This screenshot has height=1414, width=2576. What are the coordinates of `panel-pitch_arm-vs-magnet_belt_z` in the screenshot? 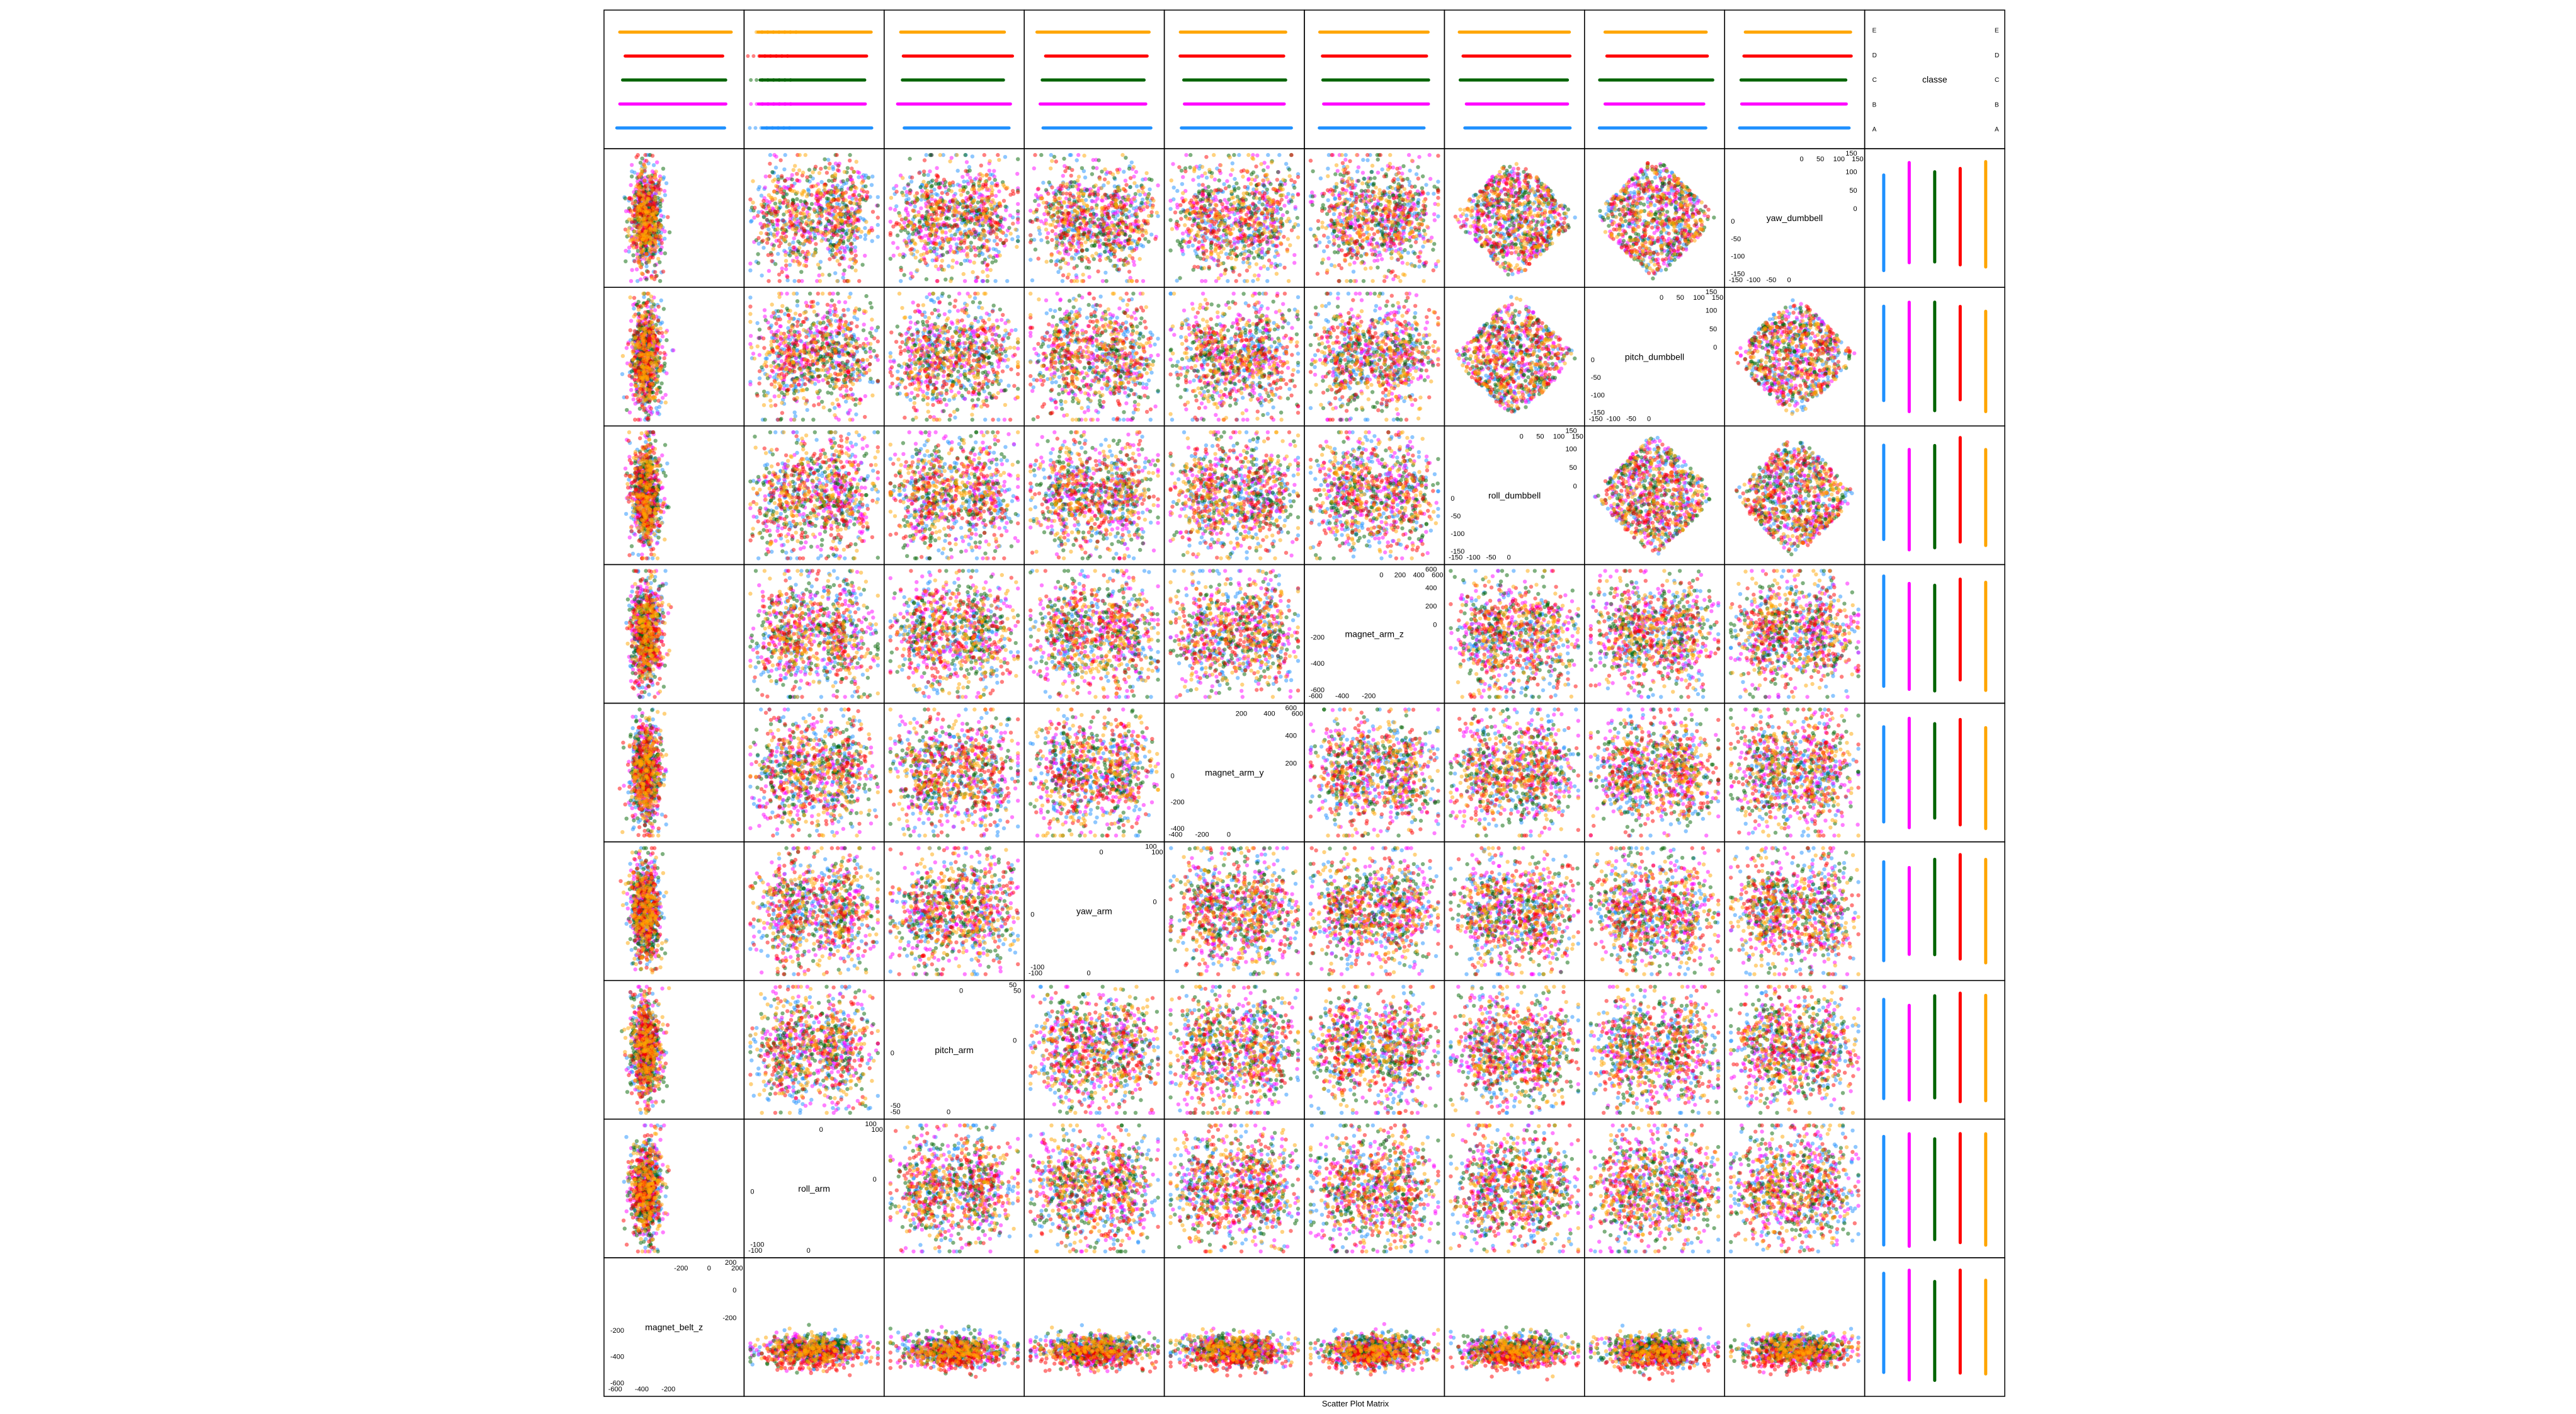 It's located at (954, 1352).